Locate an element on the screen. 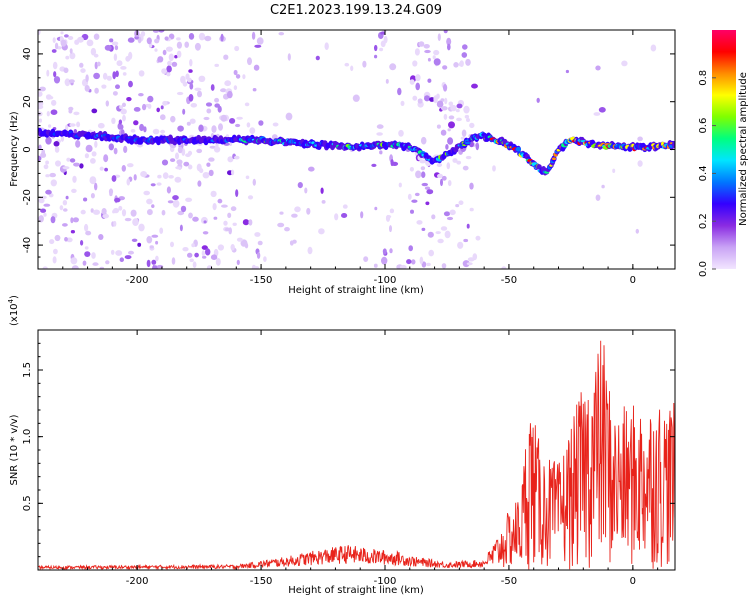 The image size is (750, 600). snr-ytick-label: 0.5 is located at coordinates (27, 503).